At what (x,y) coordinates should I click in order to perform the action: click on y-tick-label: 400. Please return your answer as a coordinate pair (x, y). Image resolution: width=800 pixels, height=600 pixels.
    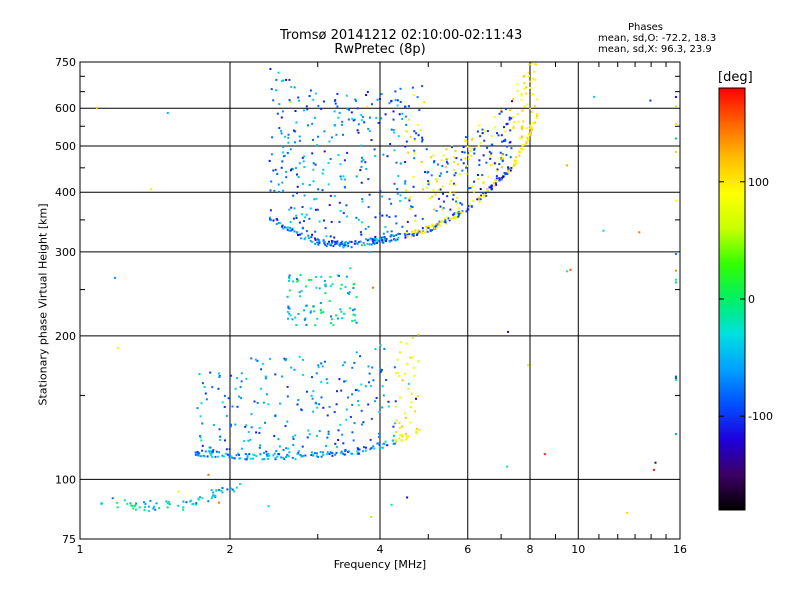
    Looking at the image, I should click on (65, 192).